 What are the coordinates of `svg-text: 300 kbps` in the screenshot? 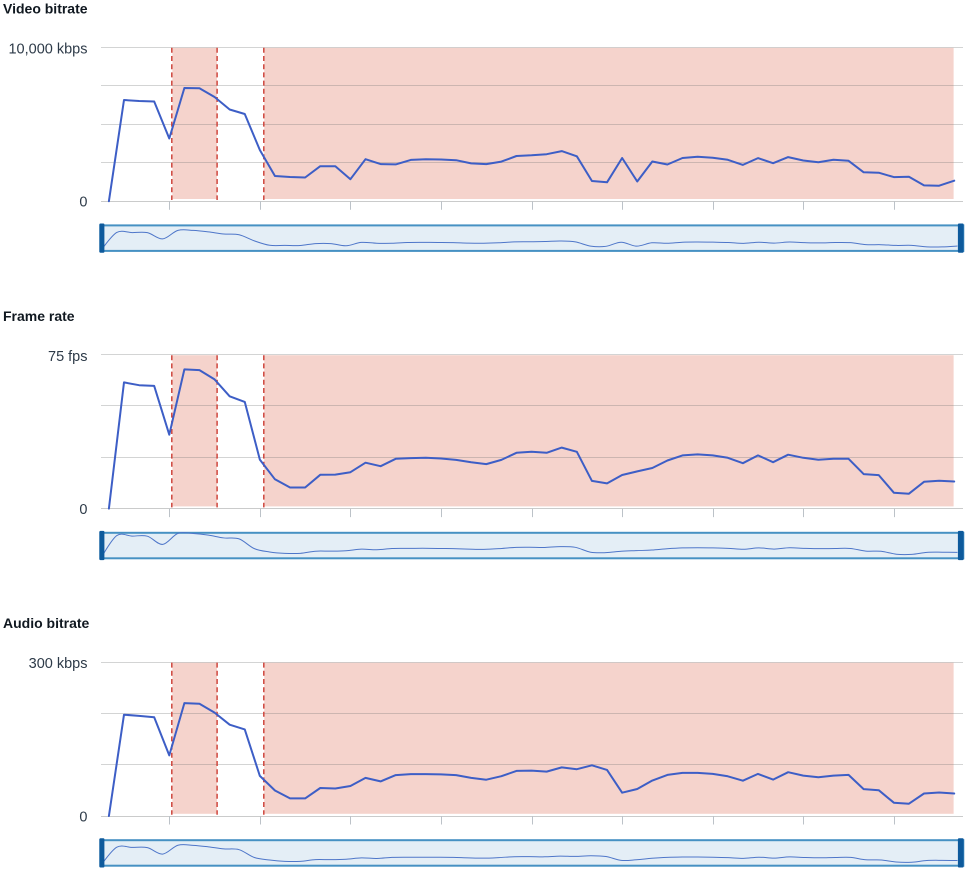 It's located at (58, 664).